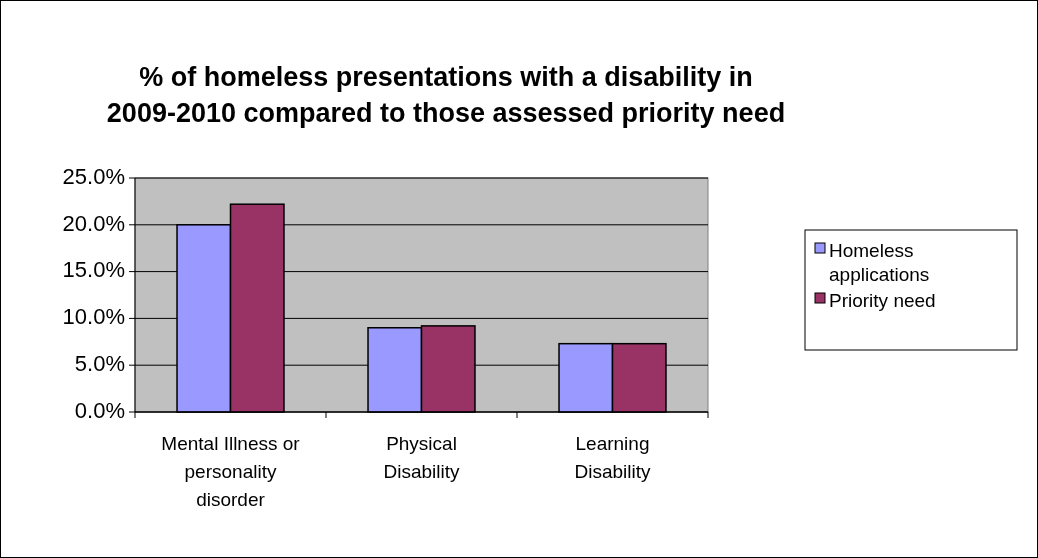  What do you see at coordinates (93, 317) in the screenshot?
I see `y-tick-label: 10.0%` at bounding box center [93, 317].